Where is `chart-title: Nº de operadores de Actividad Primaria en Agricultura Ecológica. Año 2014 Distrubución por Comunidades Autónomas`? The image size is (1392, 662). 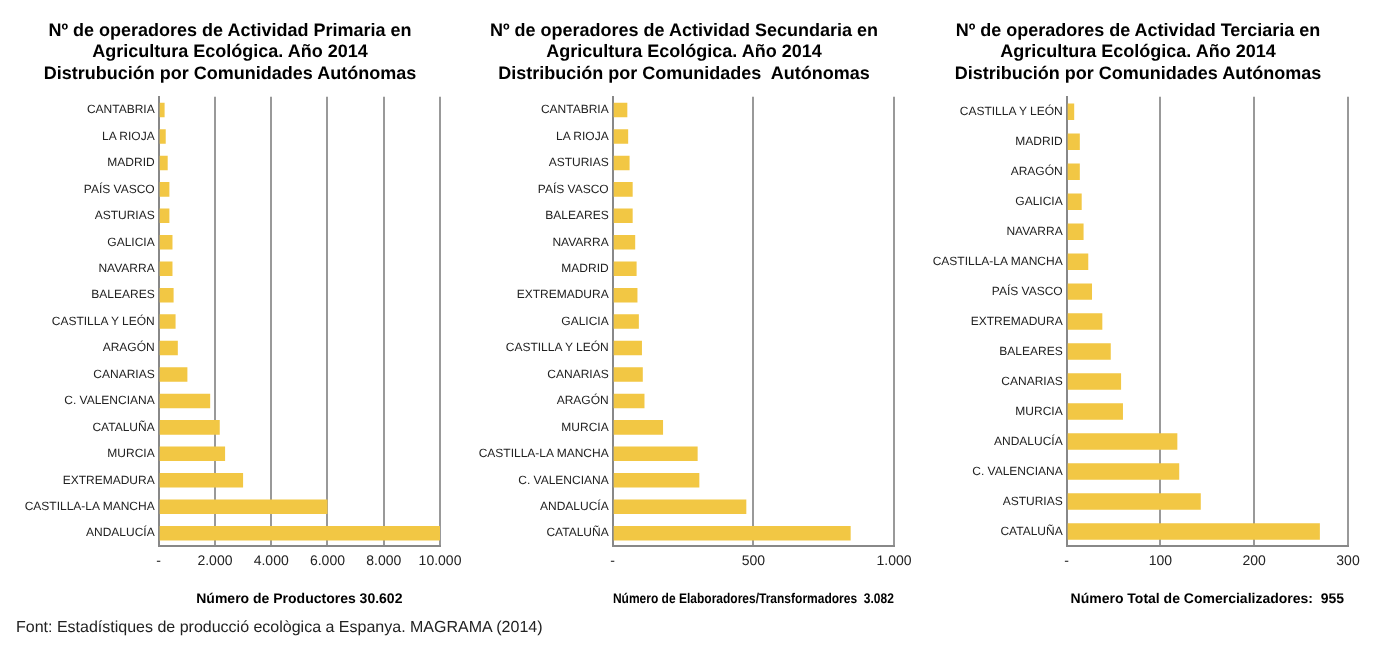
chart-title: Nº de operadores de Actividad Primaria en Agricultura Ecológica. Año 2014 Distrubución por Comunidades Autónomas is located at coordinates (230, 51).